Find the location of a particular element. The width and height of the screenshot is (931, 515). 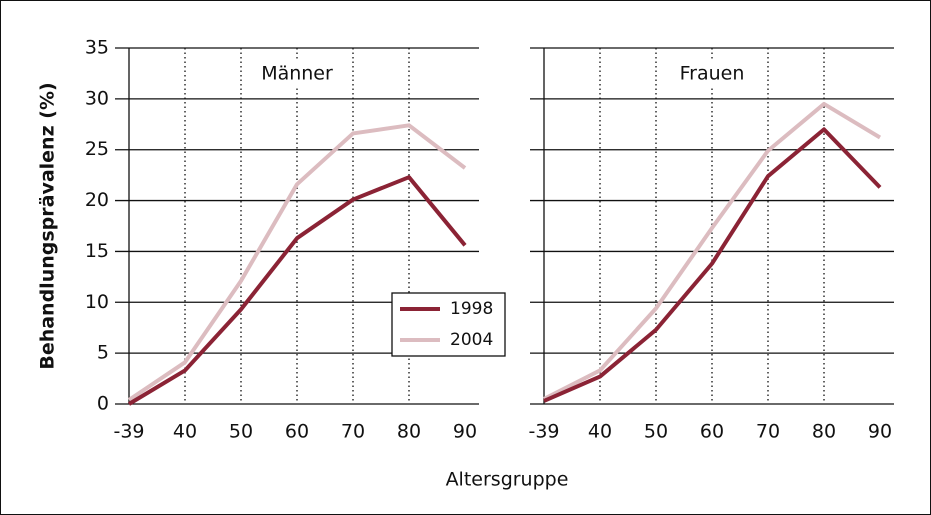

y-tick-label: 20 is located at coordinates (97, 200).